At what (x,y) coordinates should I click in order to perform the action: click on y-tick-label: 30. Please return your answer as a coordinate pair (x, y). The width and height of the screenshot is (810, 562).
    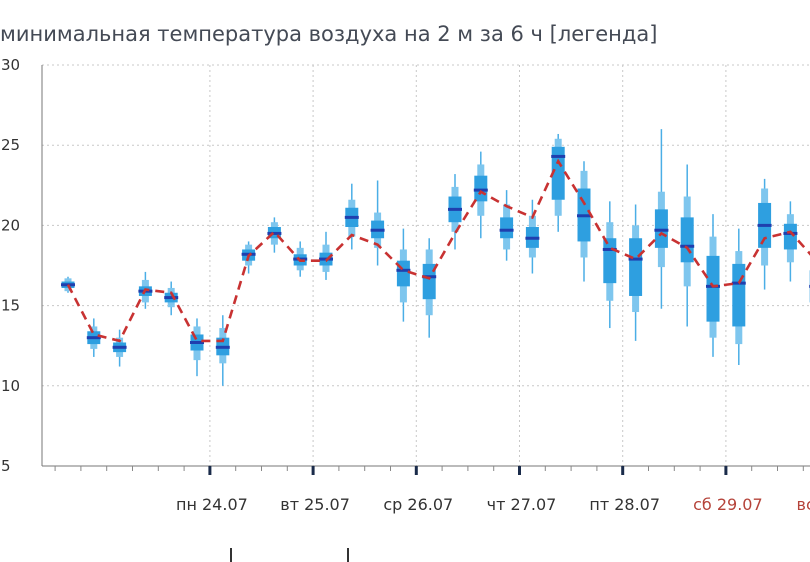
    Looking at the image, I should click on (10, 65).